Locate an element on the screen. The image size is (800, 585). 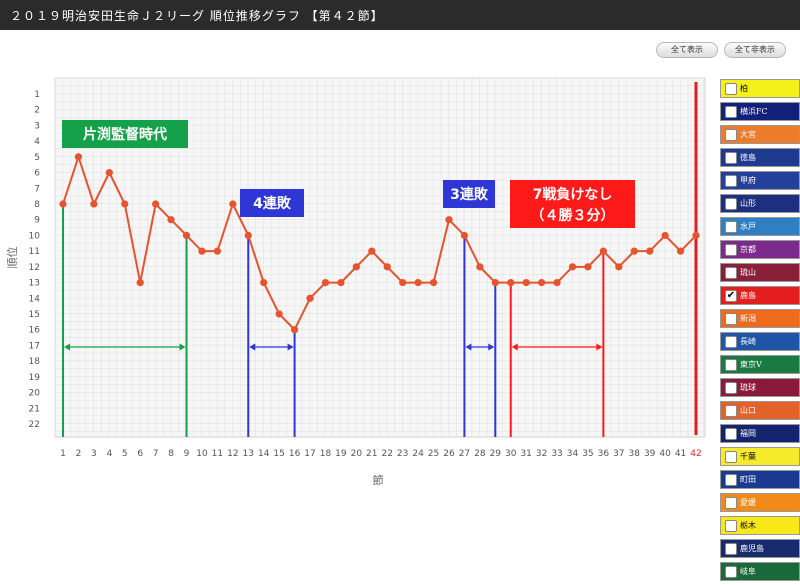
x-tick-label: 28 is located at coordinates (480, 454).